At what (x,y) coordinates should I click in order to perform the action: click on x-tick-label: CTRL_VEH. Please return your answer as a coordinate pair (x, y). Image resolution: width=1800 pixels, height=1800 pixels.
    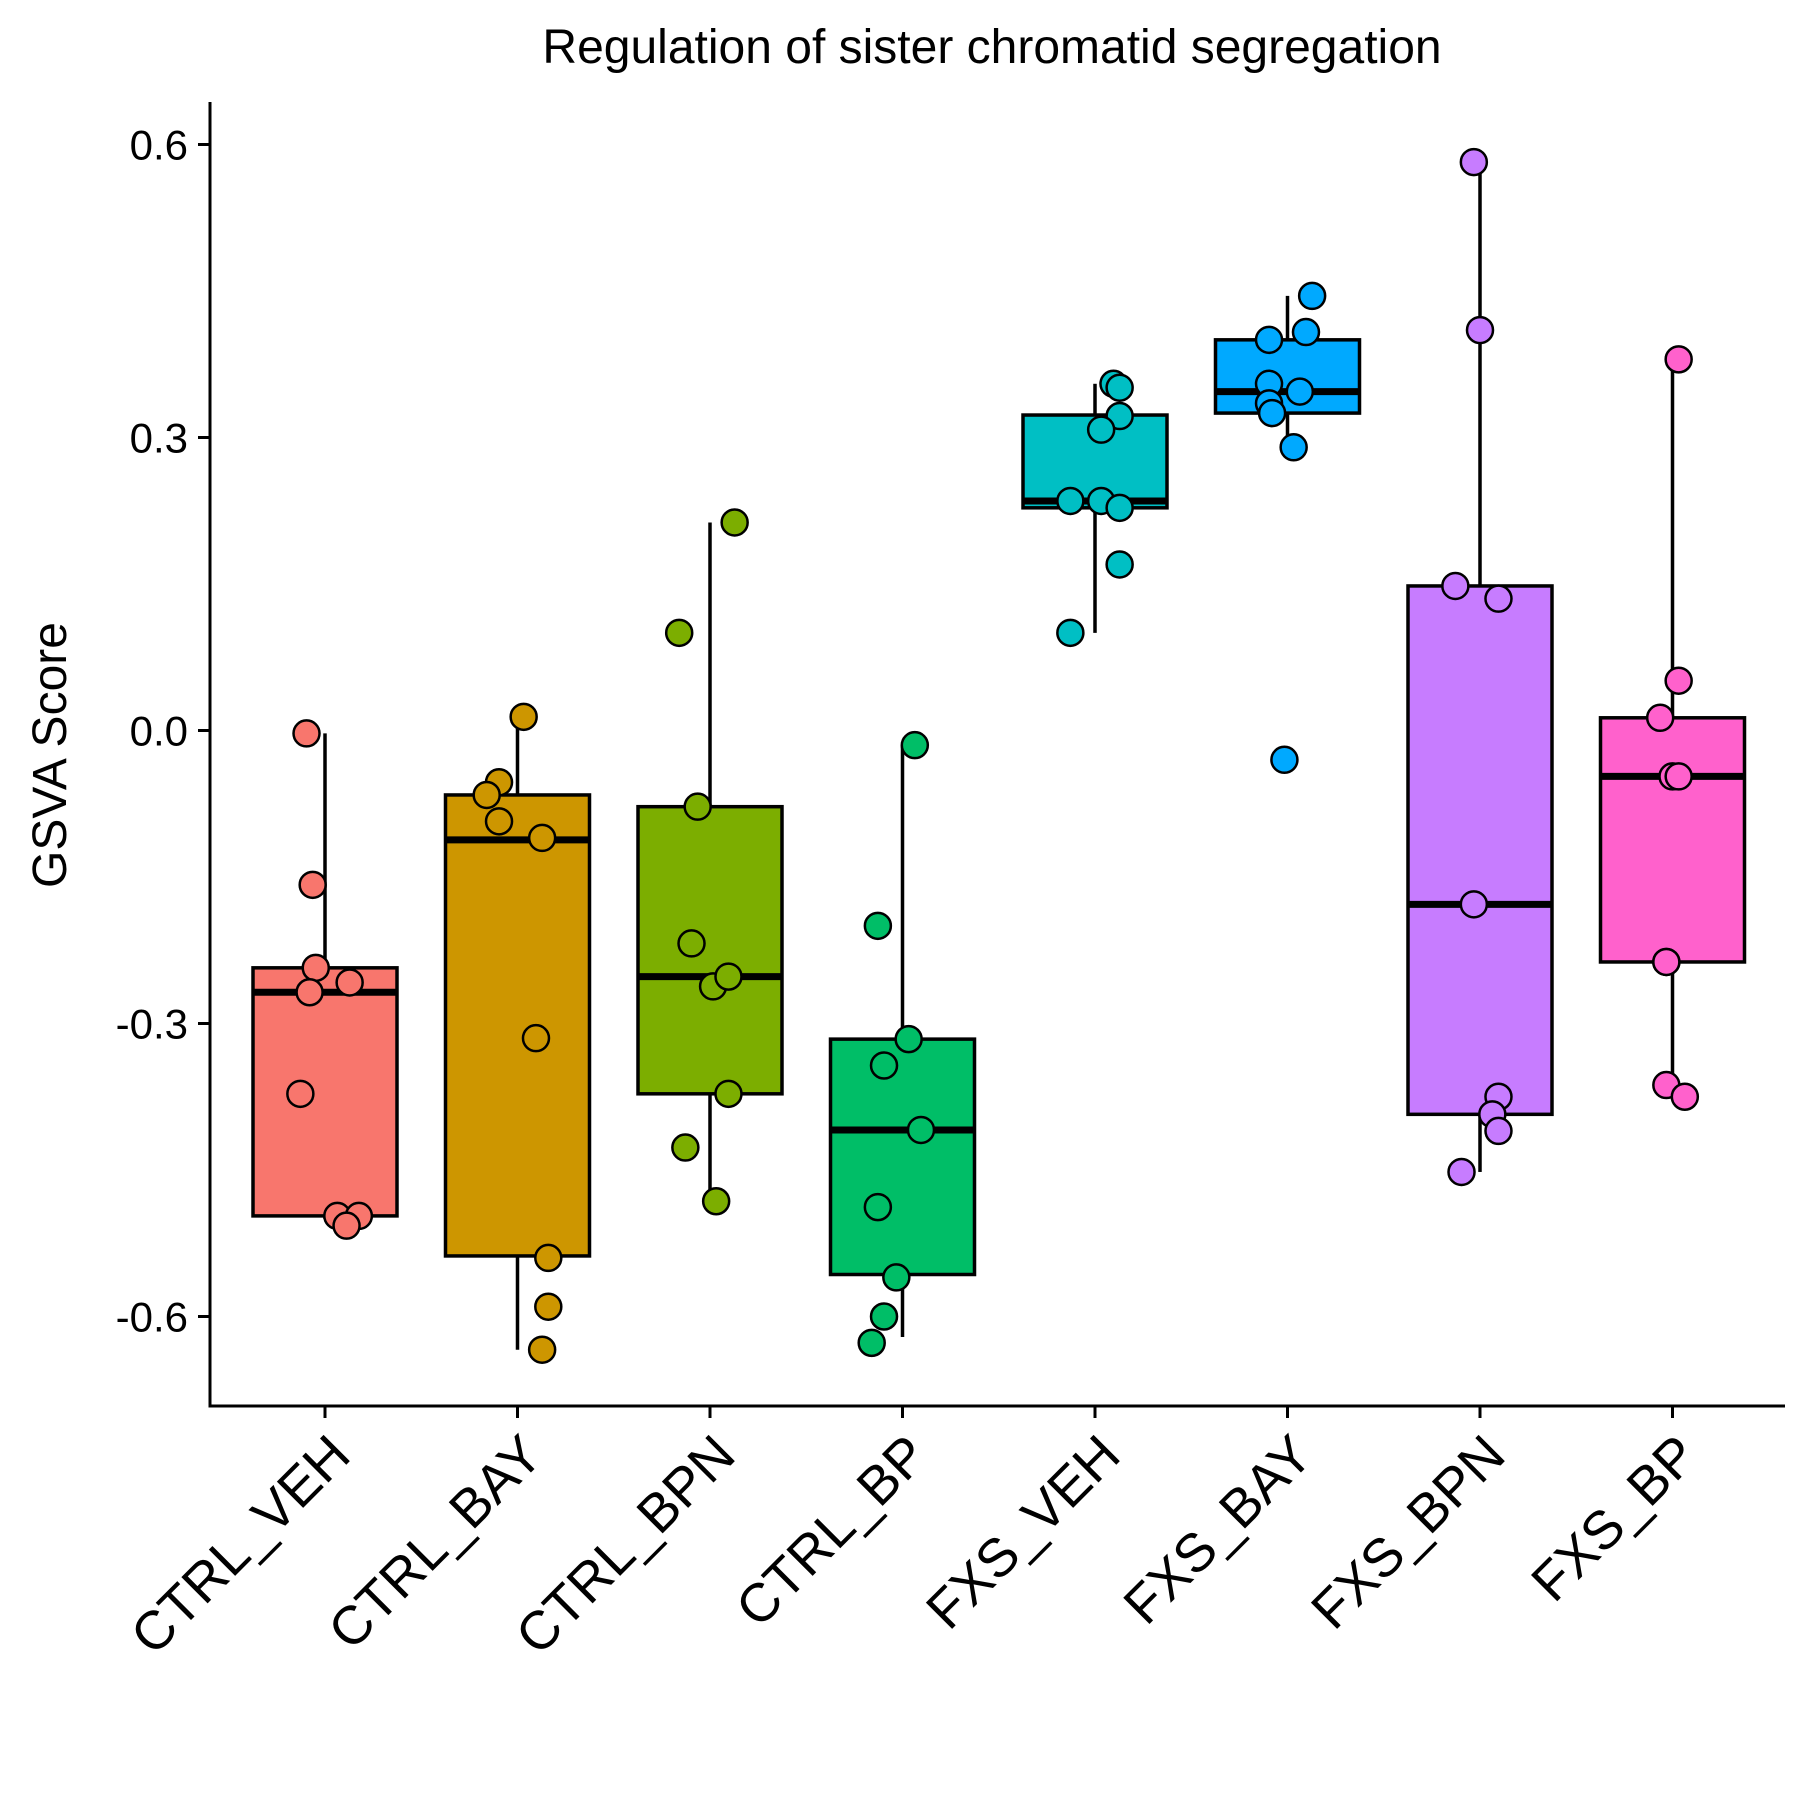
    Looking at the image, I should click on (241, 1545).